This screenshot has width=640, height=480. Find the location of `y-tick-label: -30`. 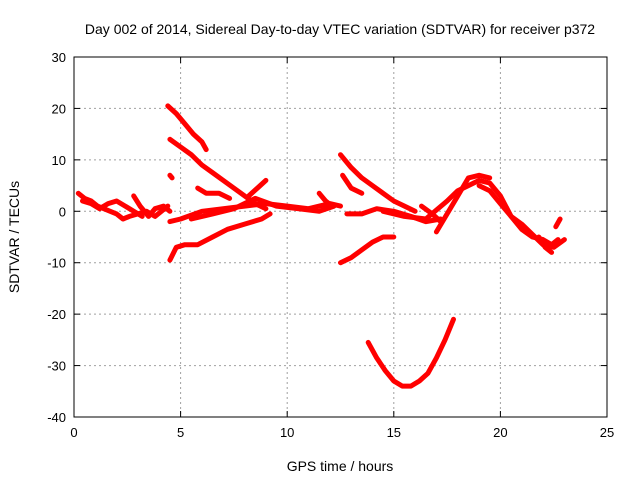

y-tick-label: -30 is located at coordinates (56, 366).